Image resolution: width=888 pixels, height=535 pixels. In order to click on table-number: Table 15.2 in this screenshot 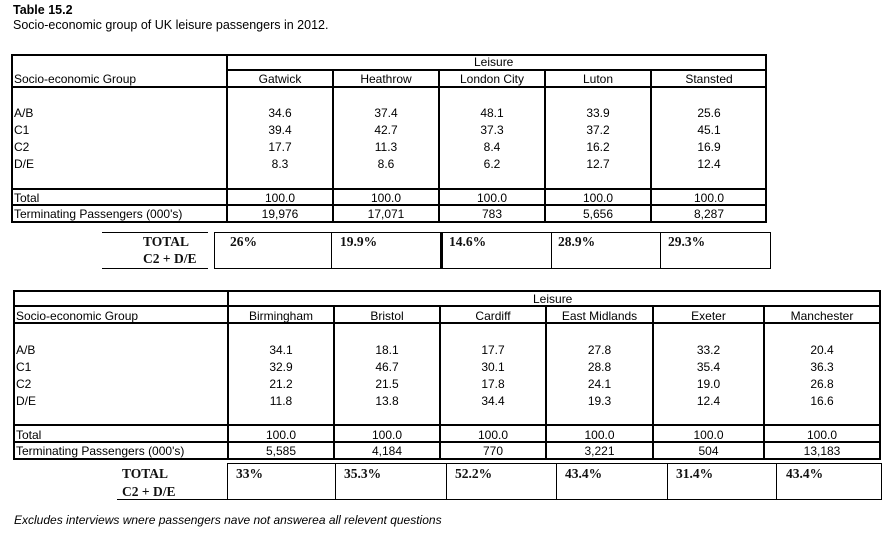, I will do `click(43, 10)`.